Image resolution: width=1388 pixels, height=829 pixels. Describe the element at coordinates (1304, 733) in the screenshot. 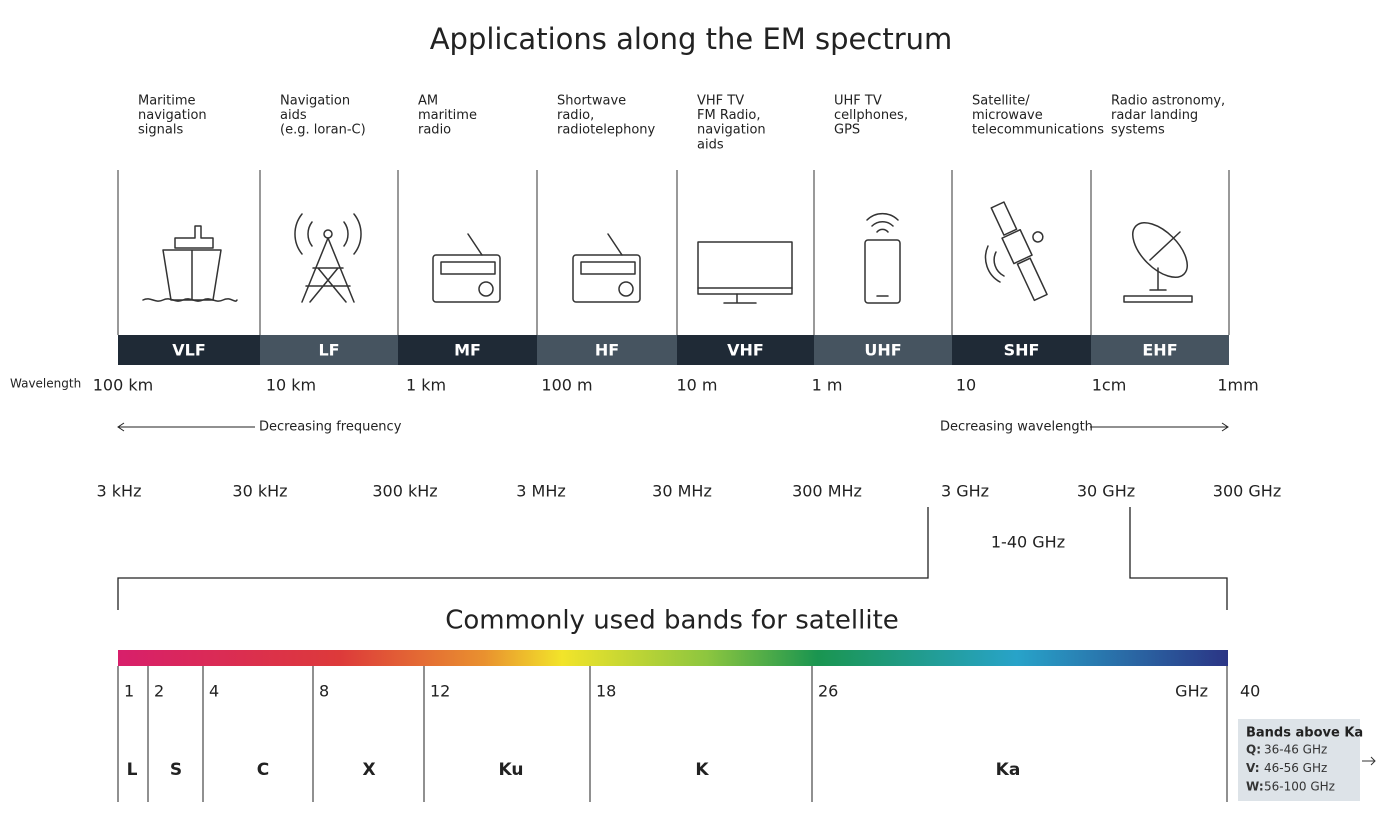

I see `bands-above-title: Bands above Ka` at that location.